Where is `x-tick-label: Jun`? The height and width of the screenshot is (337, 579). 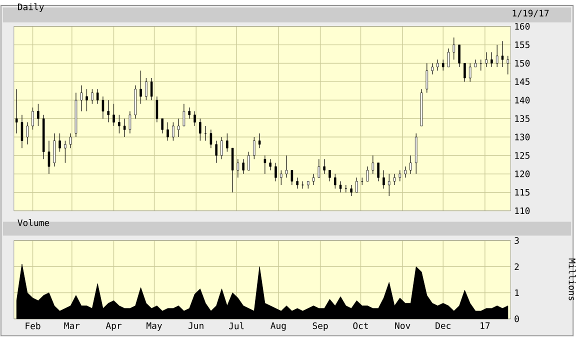 x-tick-label: Jun is located at coordinates (196, 326).